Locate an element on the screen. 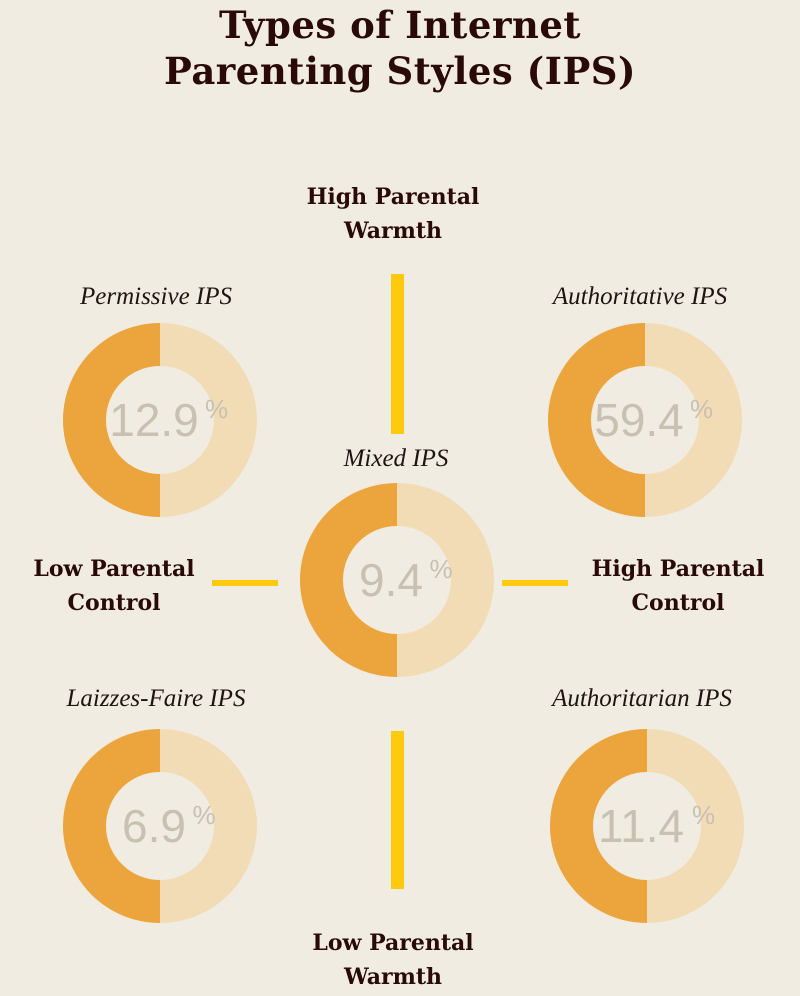  mixed-label: Mixed IPS is located at coordinates (396, 458).